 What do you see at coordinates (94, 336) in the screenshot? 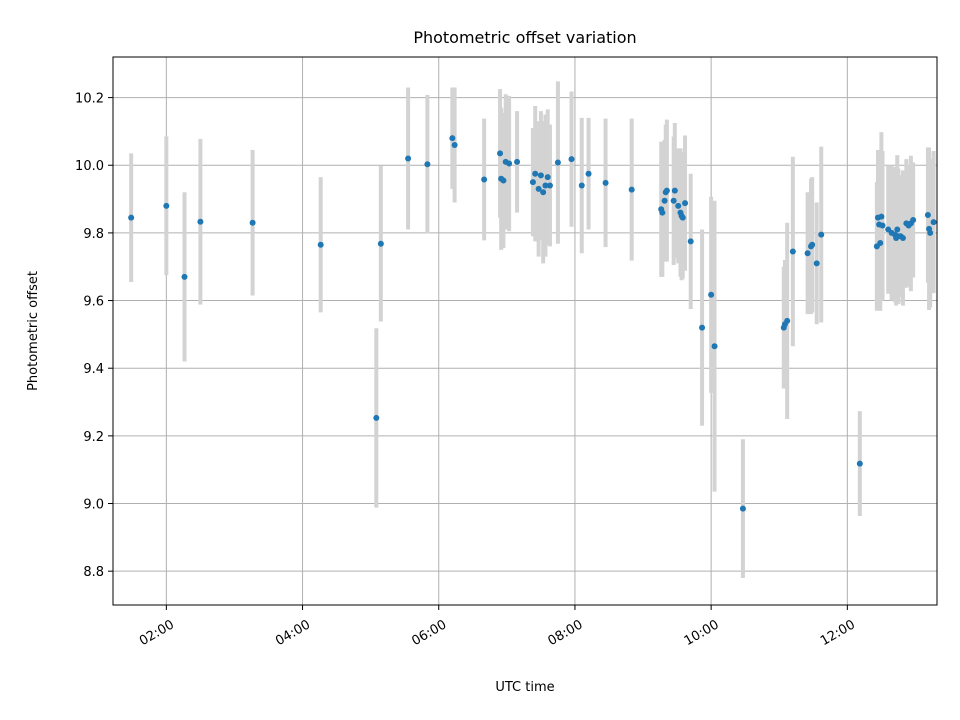
I see `y-axis: 8.8 9.0 9.2 9.4 9.6 9.8 10.0 10.2` at bounding box center [94, 336].